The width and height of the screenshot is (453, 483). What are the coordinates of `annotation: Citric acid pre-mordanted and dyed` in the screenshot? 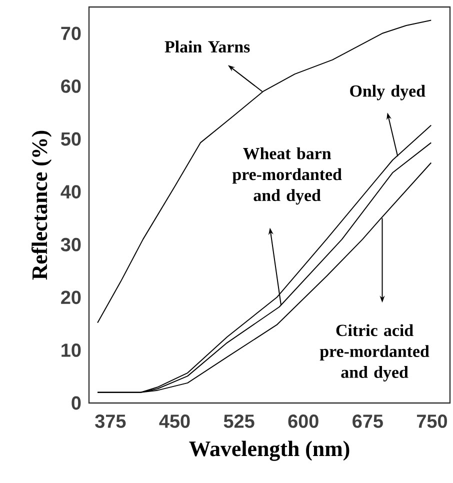 It's located at (375, 353).